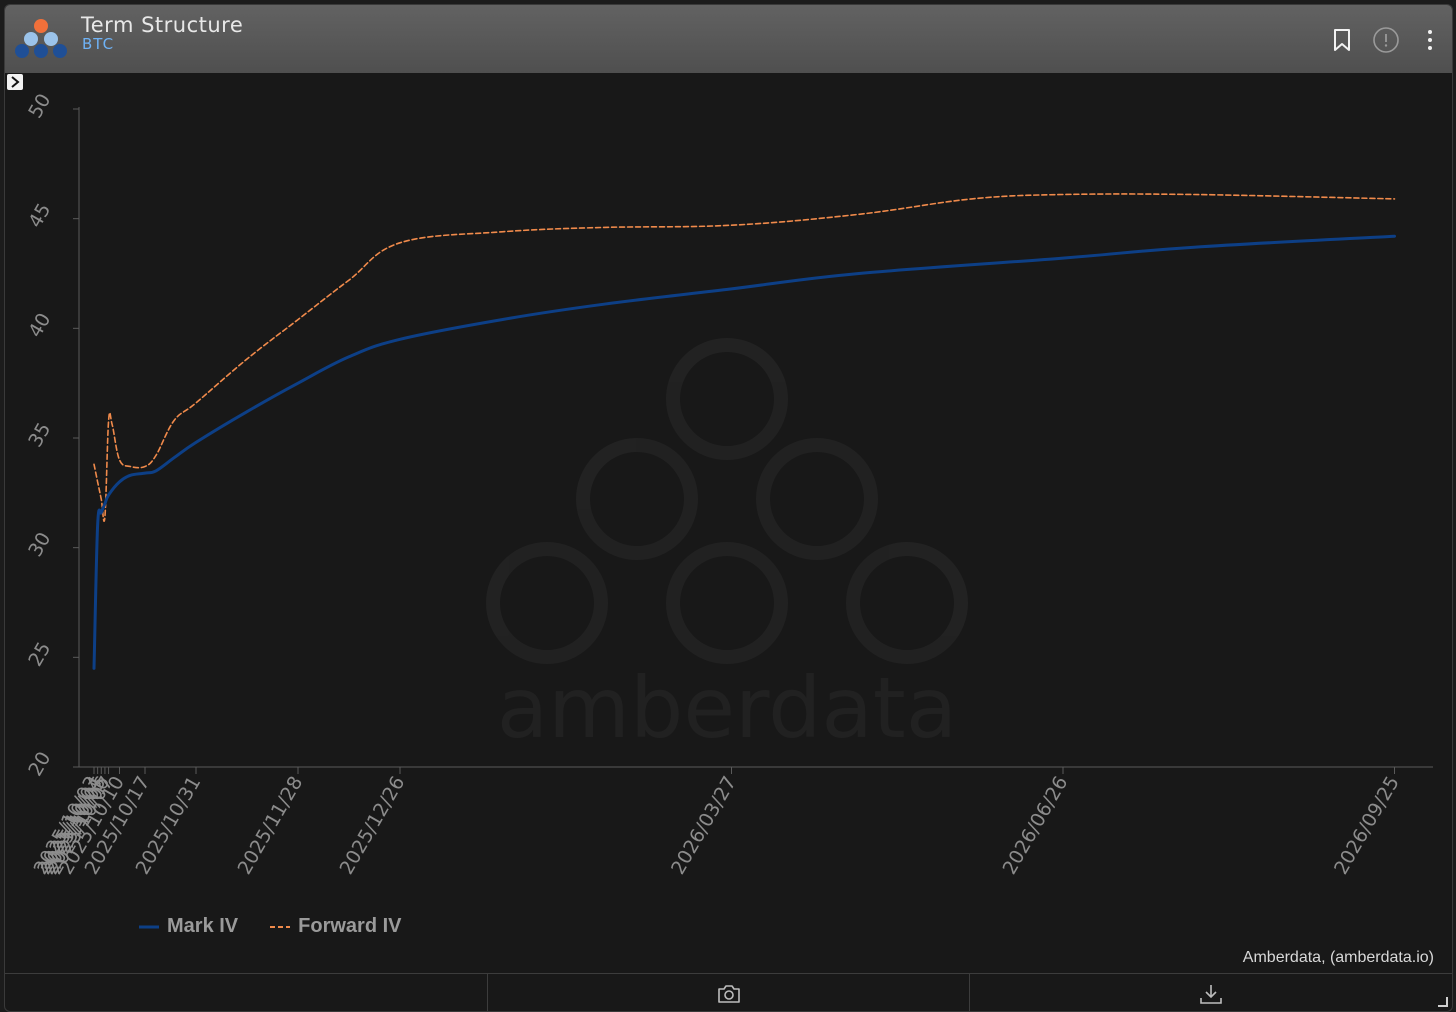 The height and width of the screenshot is (1012, 1456). I want to click on source-credit: Amberdata, (amberdata.io), so click(1338, 957).